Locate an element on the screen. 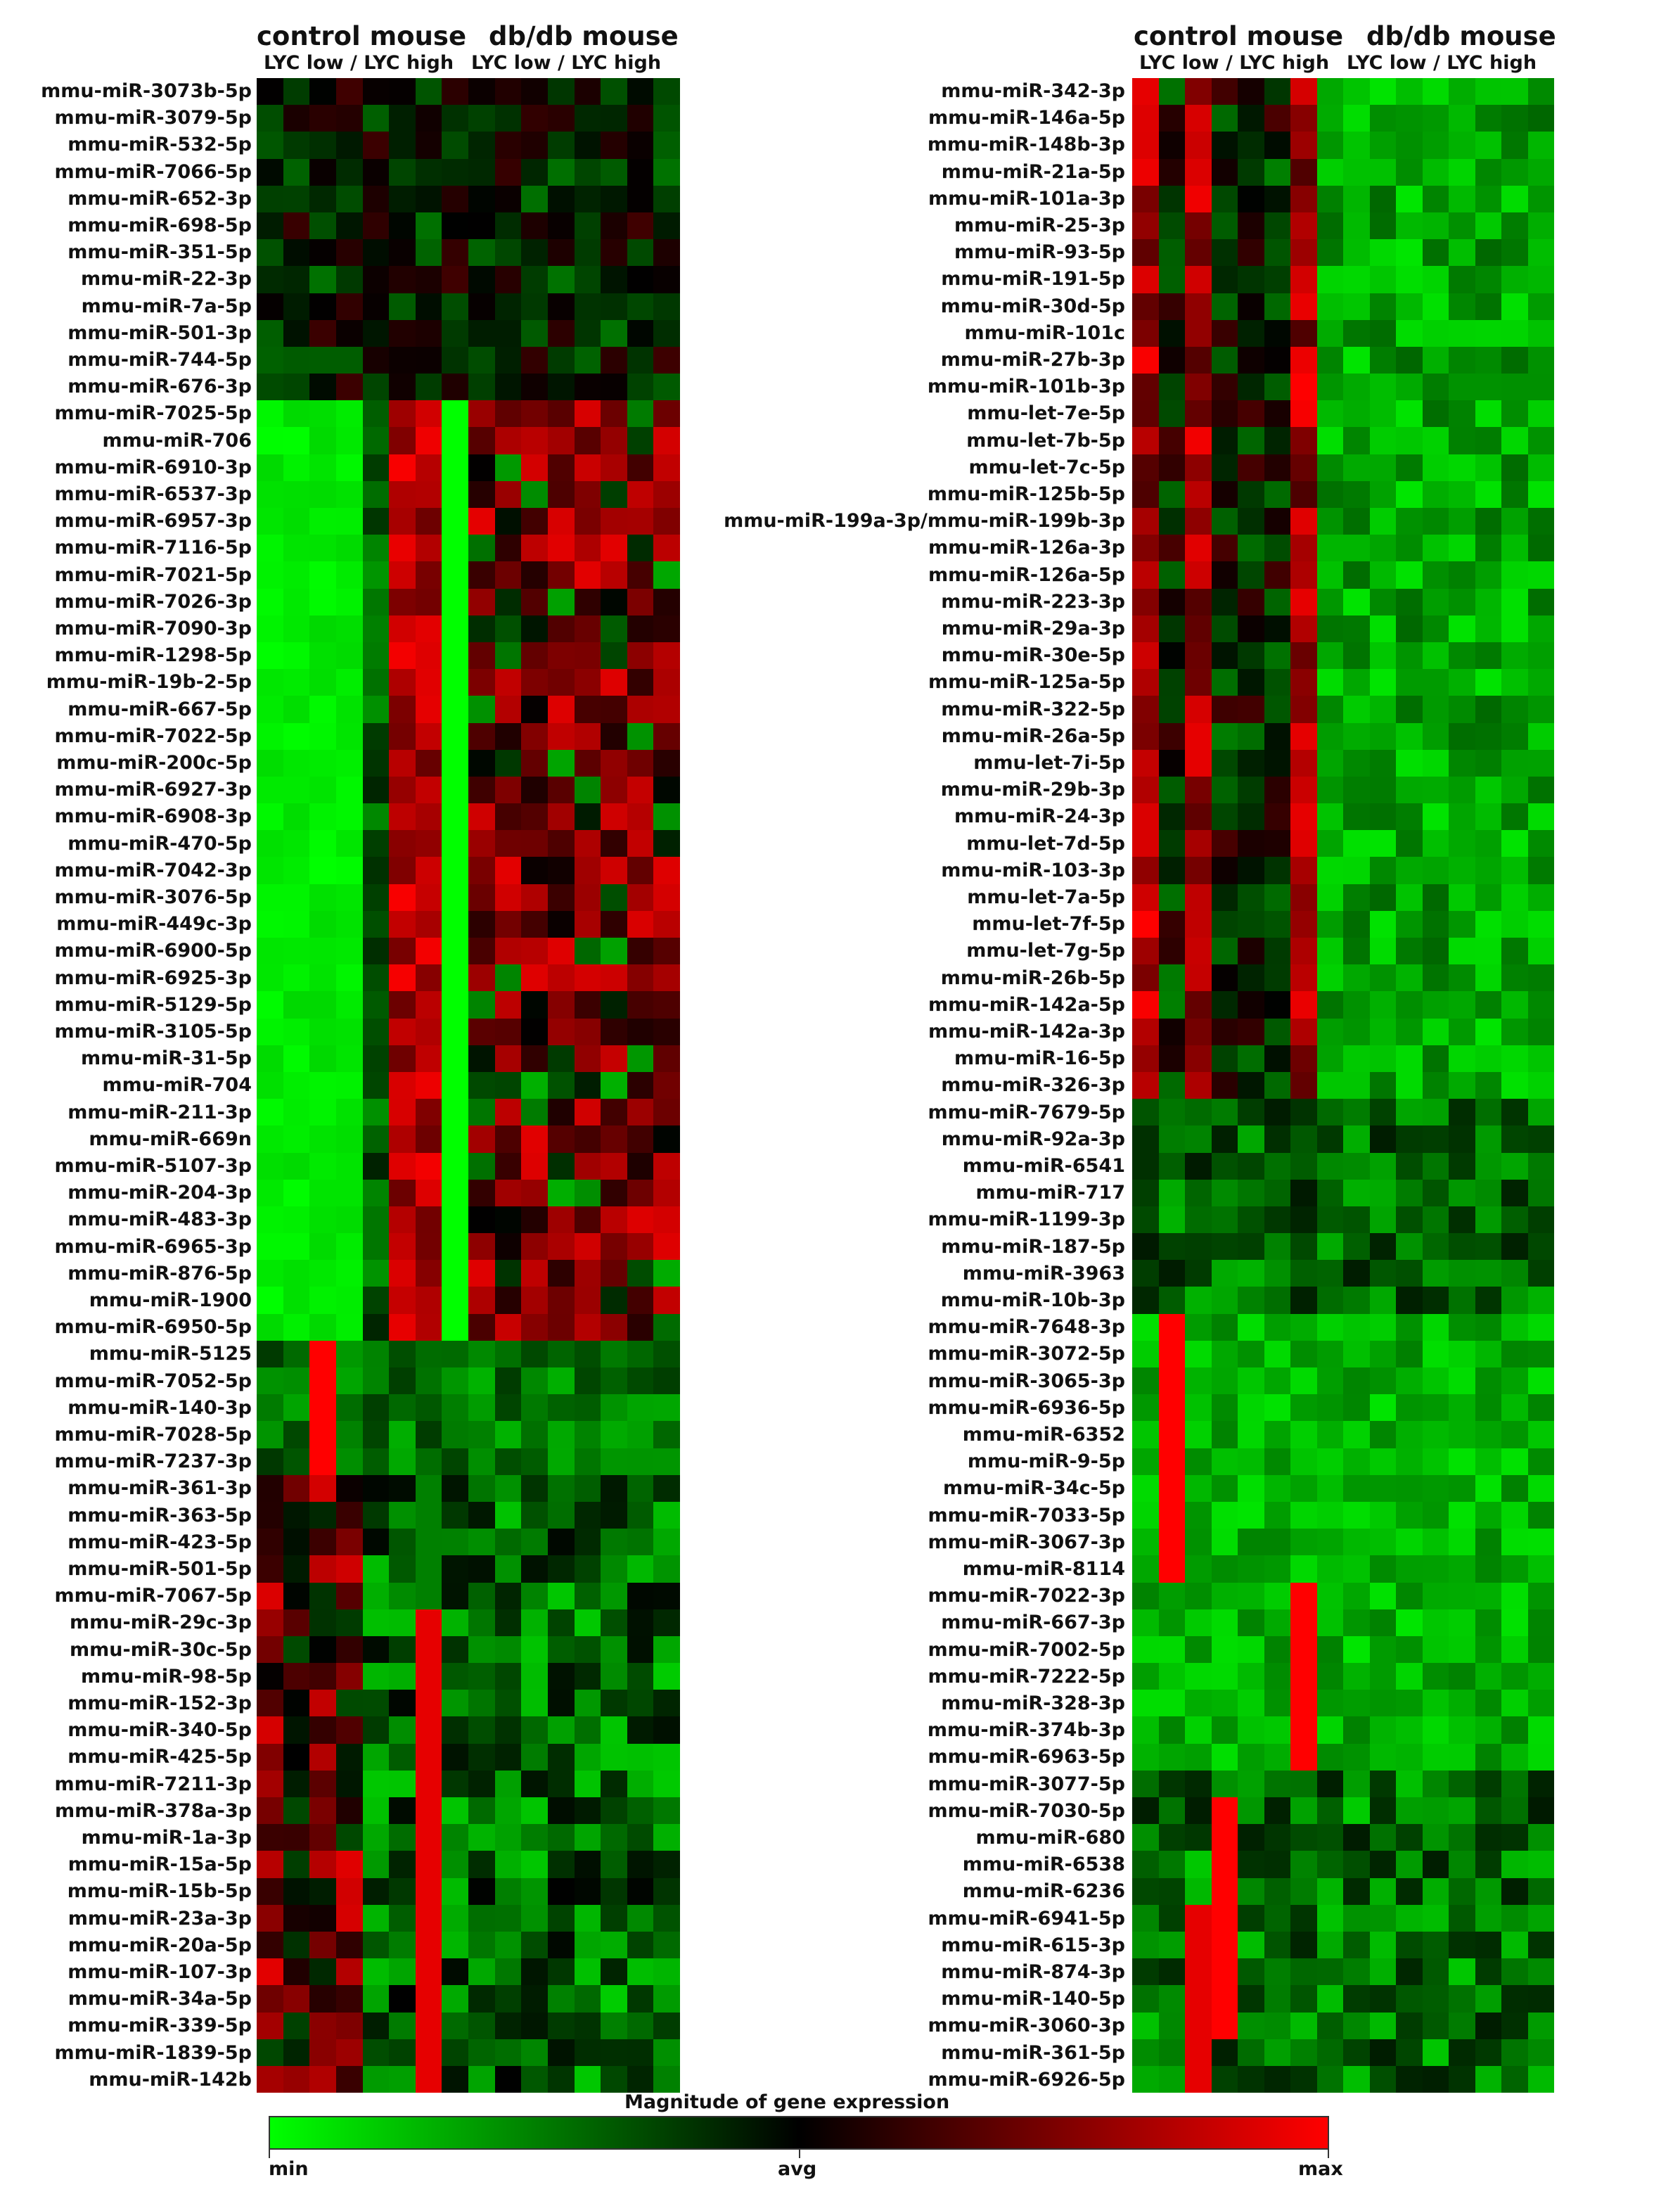  legend-color-bar is located at coordinates (799, 2133).